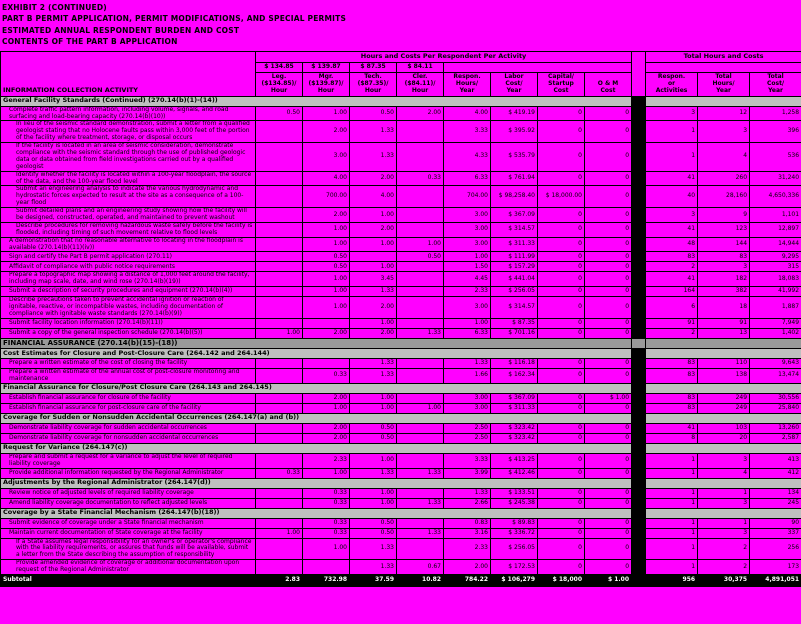 Image resolution: width=801 pixels, height=624 pixels. I want to click on value-cell: 1.50, so click(467, 267).